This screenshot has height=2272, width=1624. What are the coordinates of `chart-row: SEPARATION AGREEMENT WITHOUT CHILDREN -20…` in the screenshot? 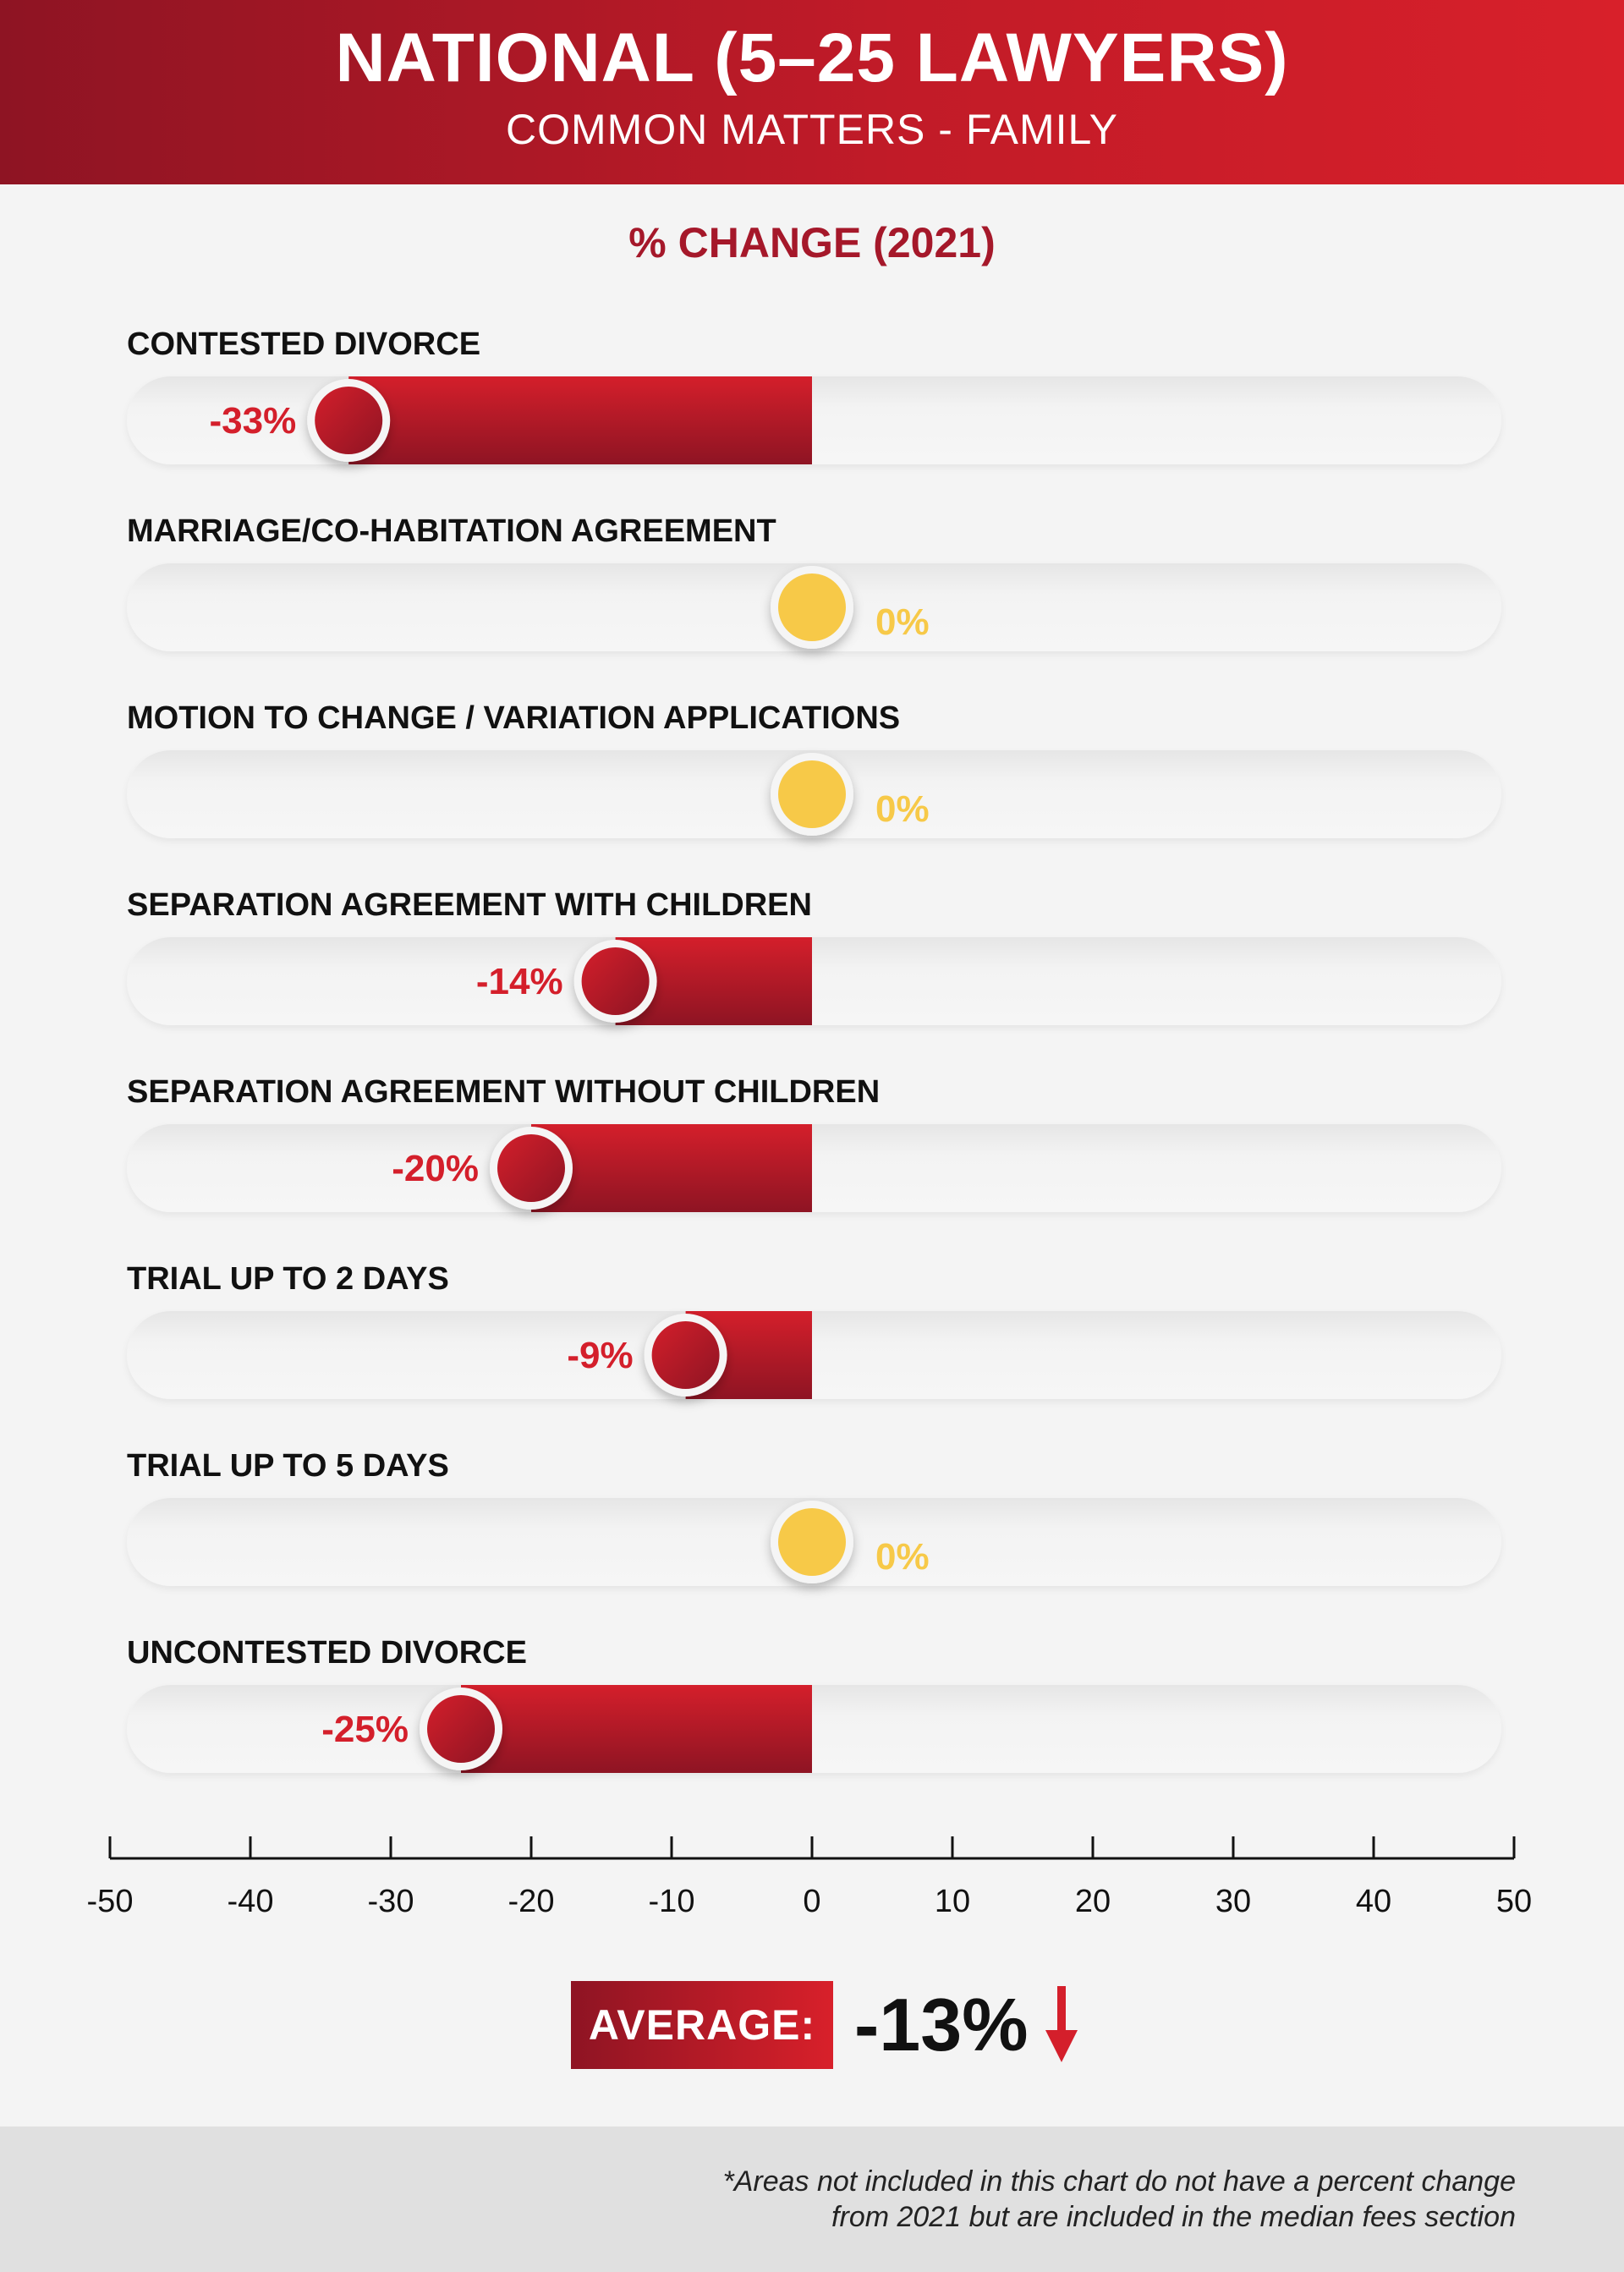 It's located at (814, 1143).